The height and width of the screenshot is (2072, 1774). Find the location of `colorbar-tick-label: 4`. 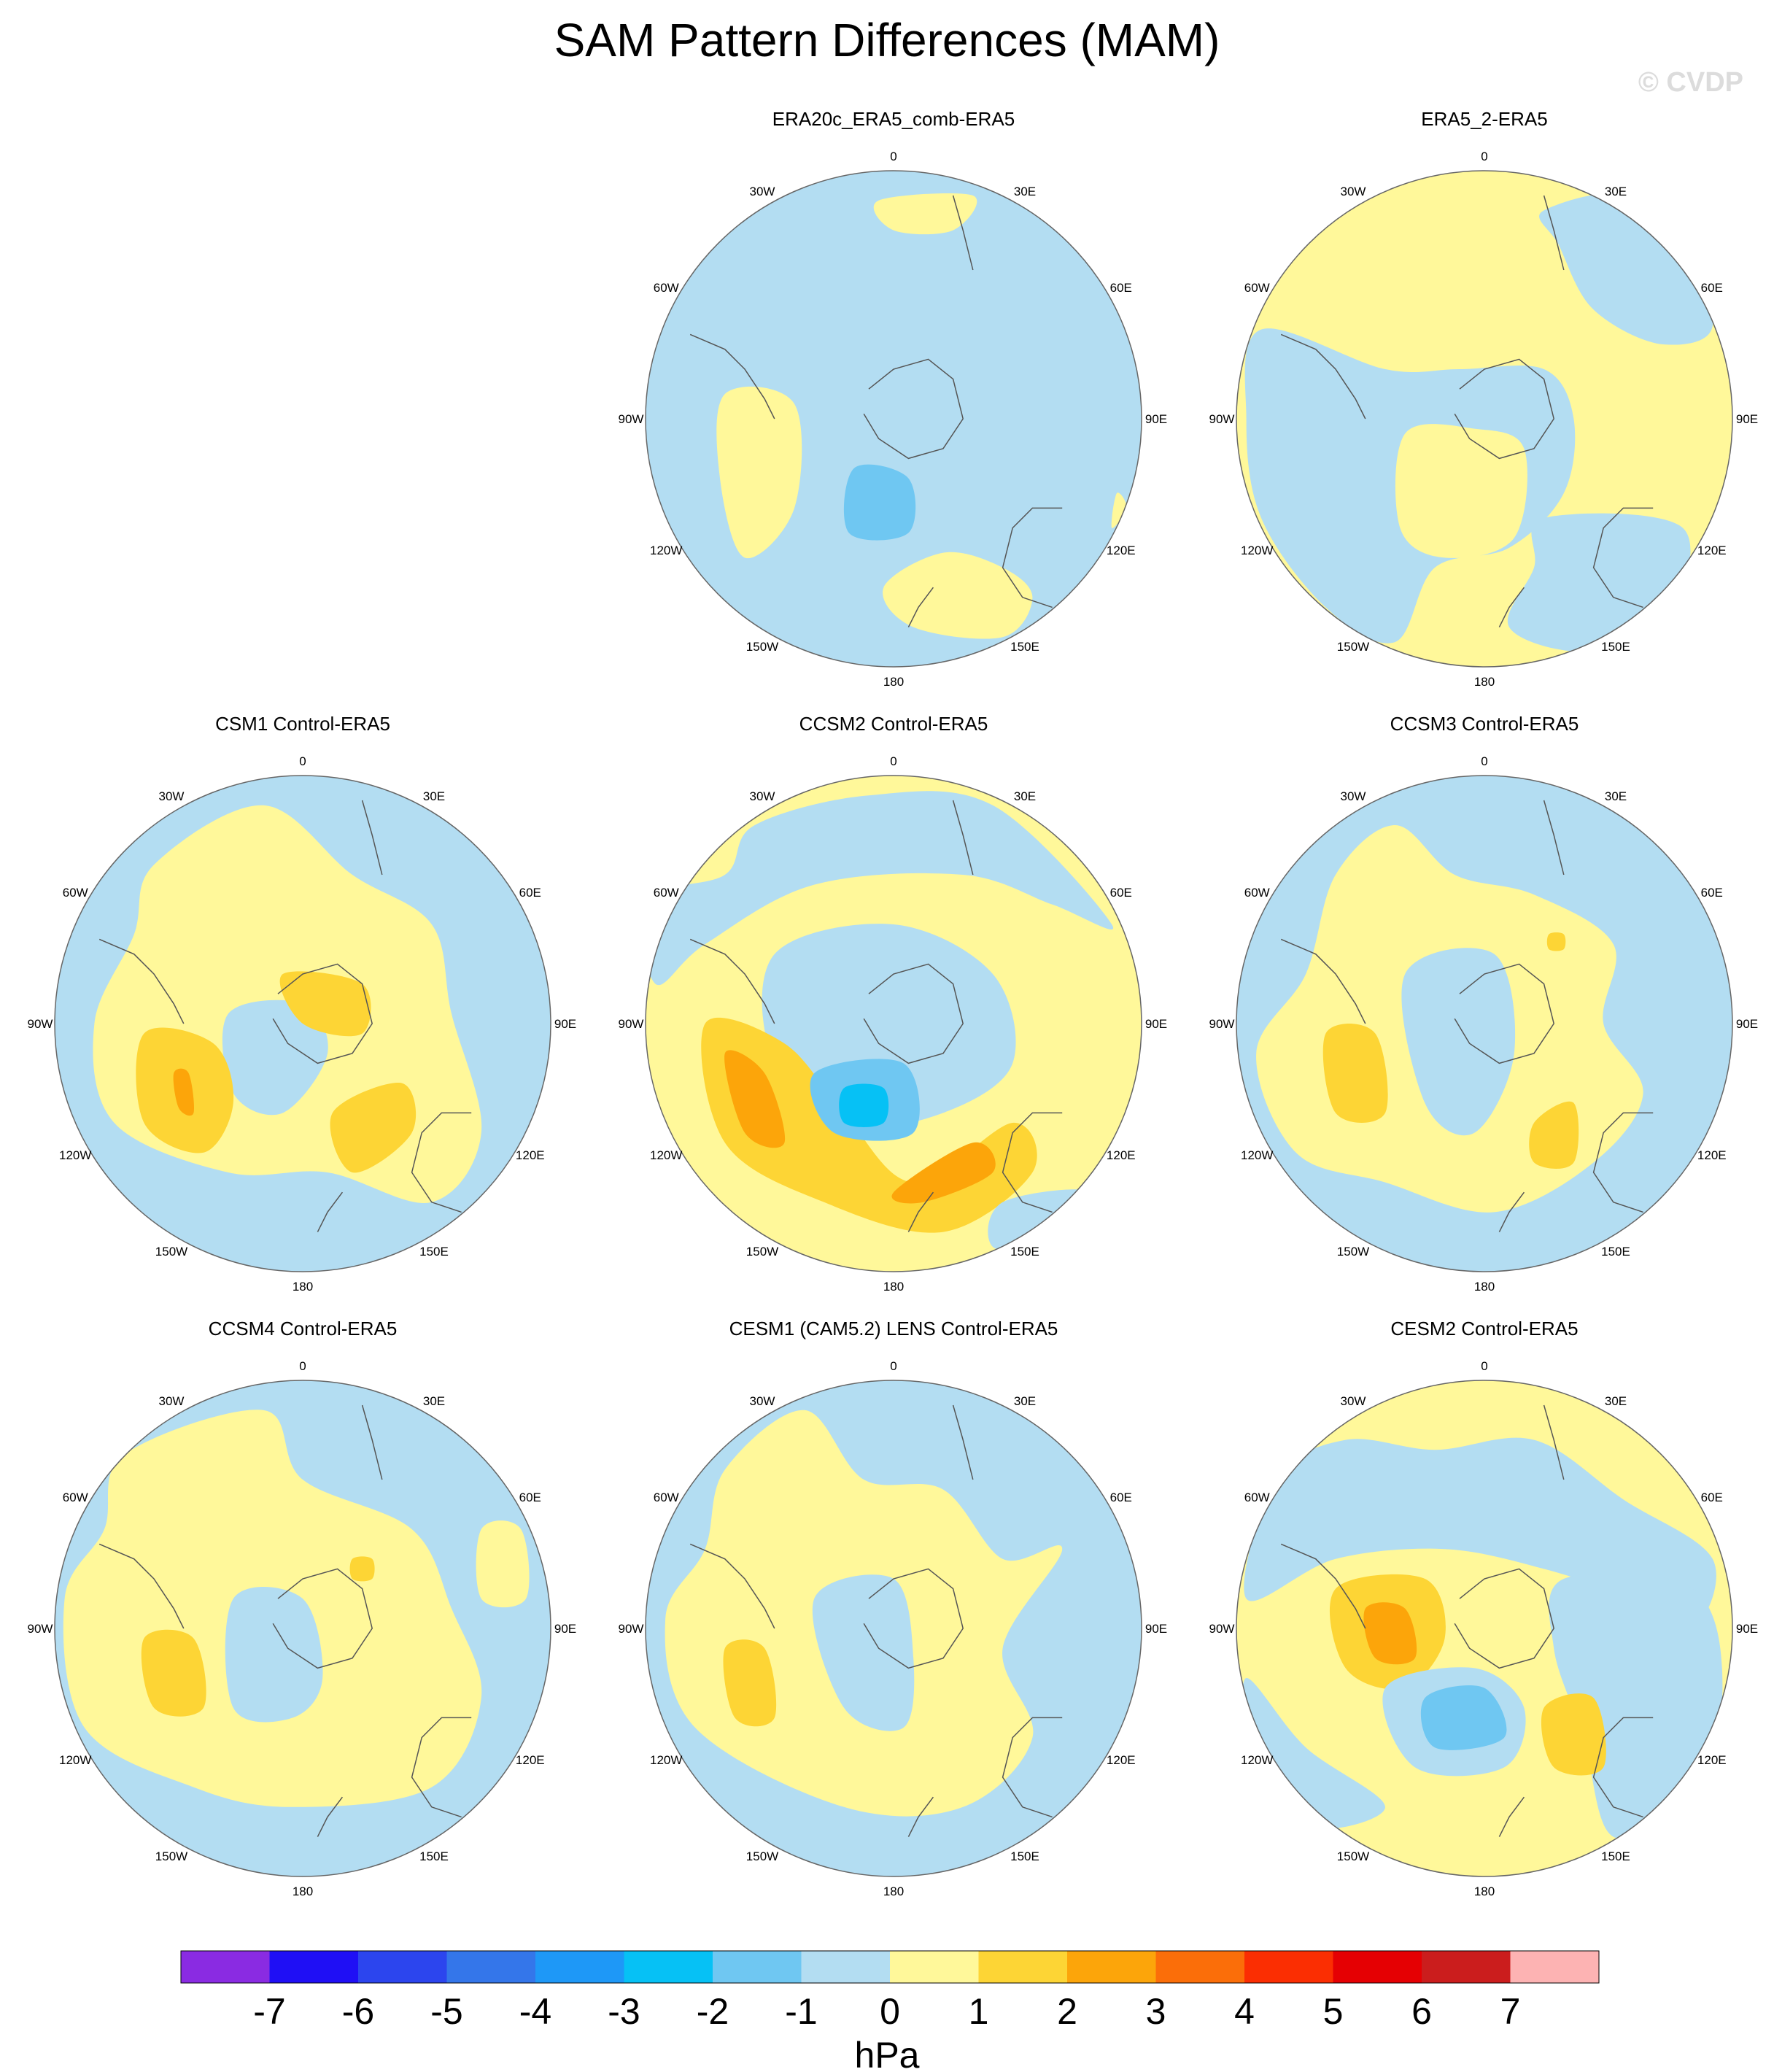

colorbar-tick-label: 4 is located at coordinates (1244, 2011).